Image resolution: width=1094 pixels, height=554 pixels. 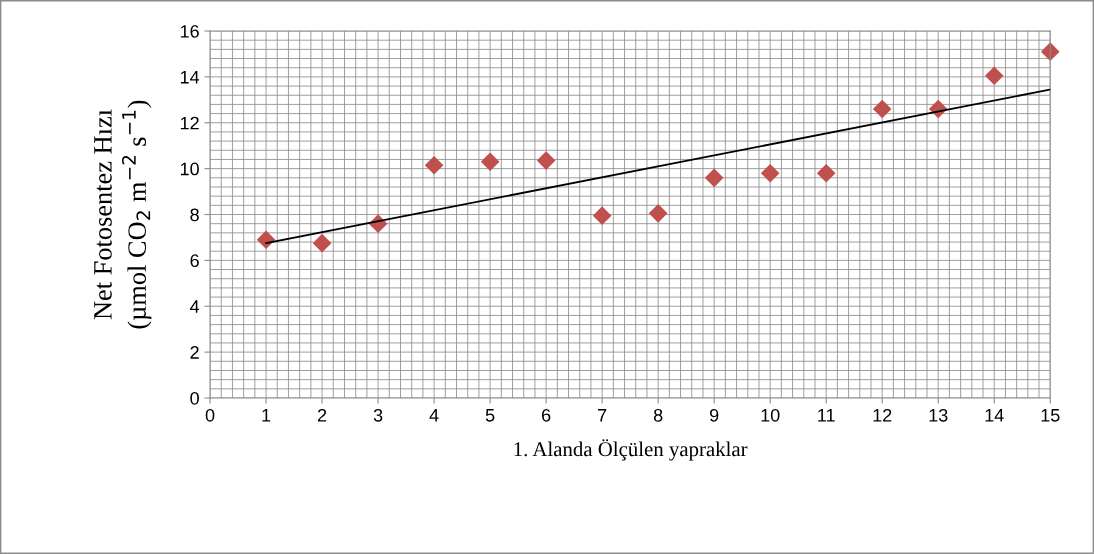 What do you see at coordinates (1050, 415) in the screenshot?
I see `x-tick-label: 15` at bounding box center [1050, 415].